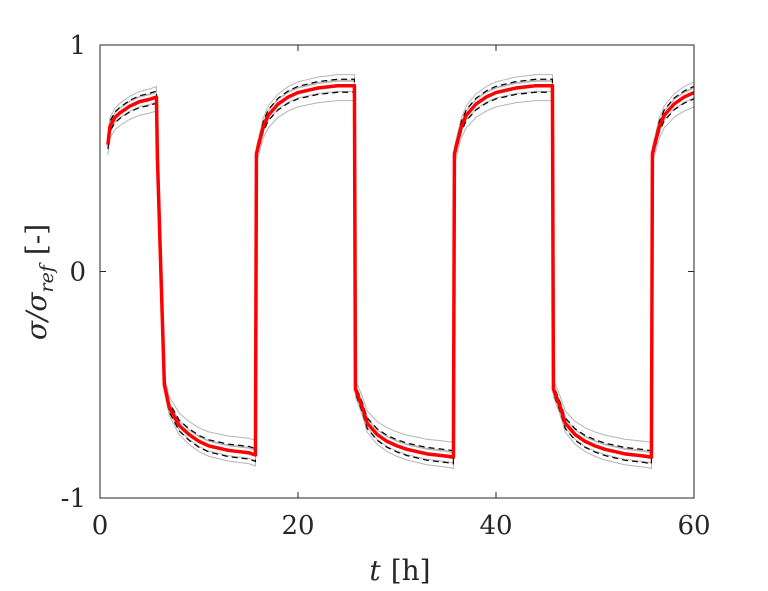 This screenshot has width=768, height=591. What do you see at coordinates (77, 273) in the screenshot?
I see `y-tick-label: 0` at bounding box center [77, 273].